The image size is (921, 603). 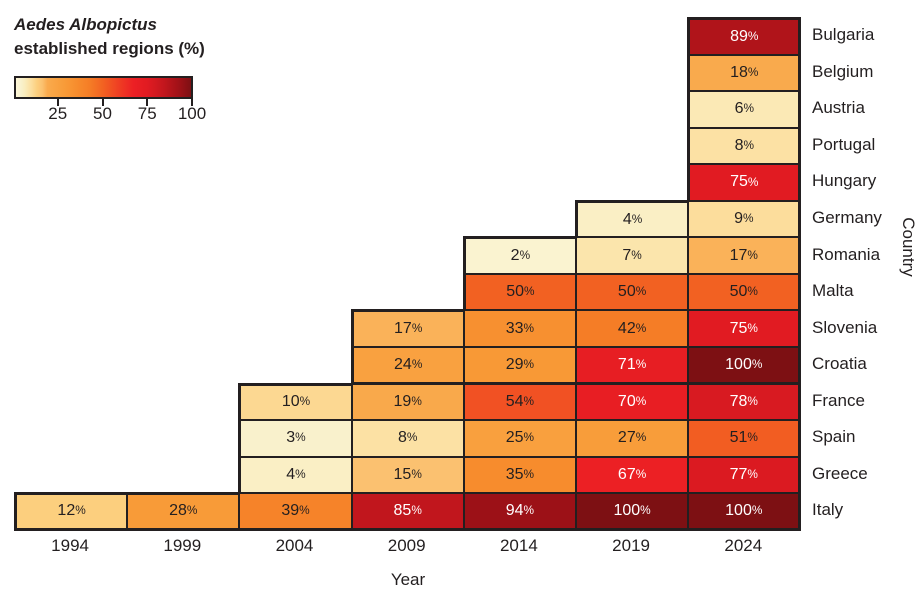 I want to click on heatmap-cell-greece-2014: 35%, so click(x=519, y=475).